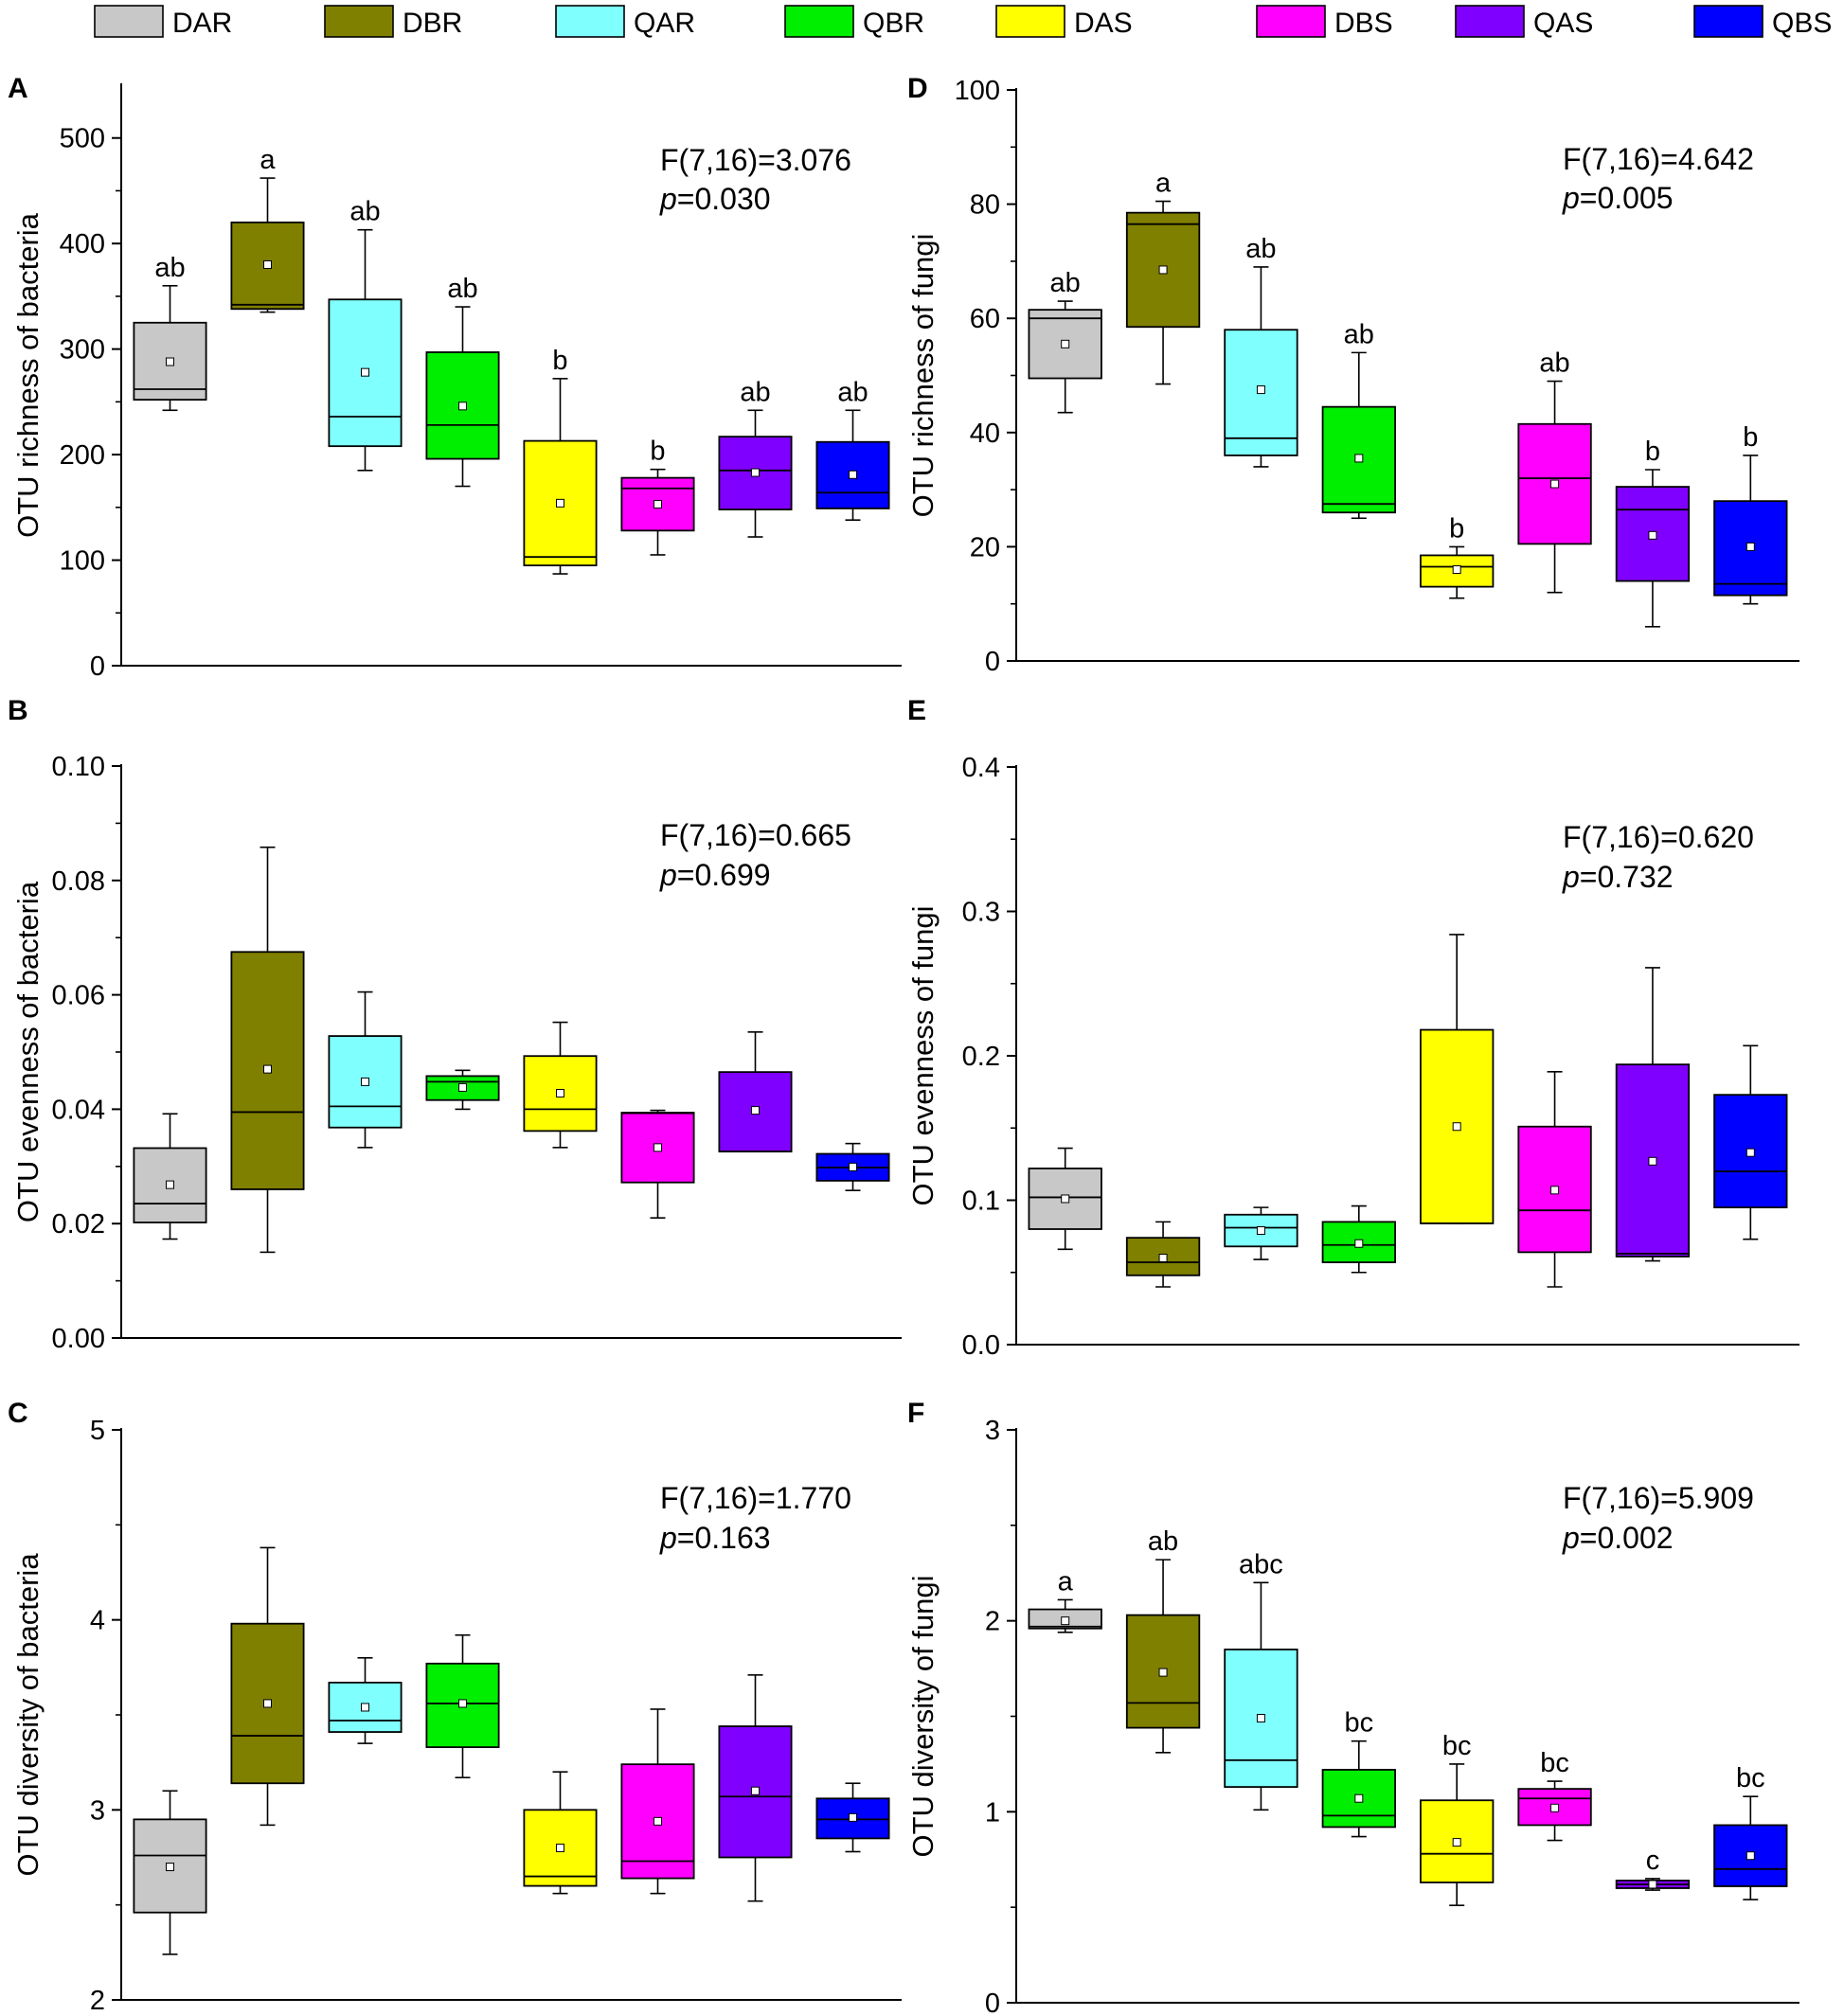  I want to click on box-dbr, so click(1163, 1254).